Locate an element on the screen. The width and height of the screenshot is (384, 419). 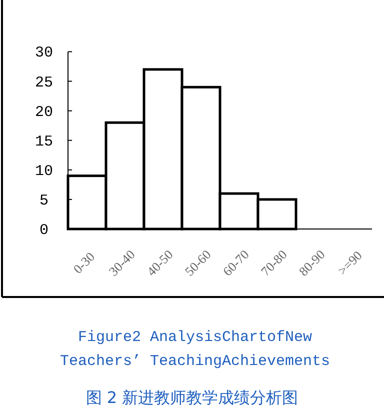
y-tick-label: 10 is located at coordinates (44, 171).